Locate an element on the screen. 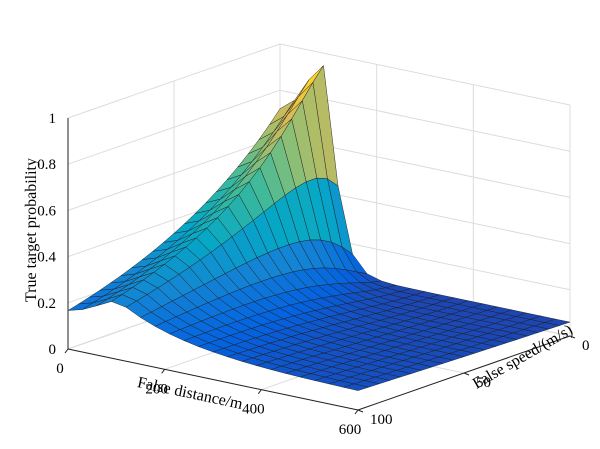 Image resolution: width=600 pixels, height=449 pixels. x-tick-label: 0 is located at coordinates (60, 369).